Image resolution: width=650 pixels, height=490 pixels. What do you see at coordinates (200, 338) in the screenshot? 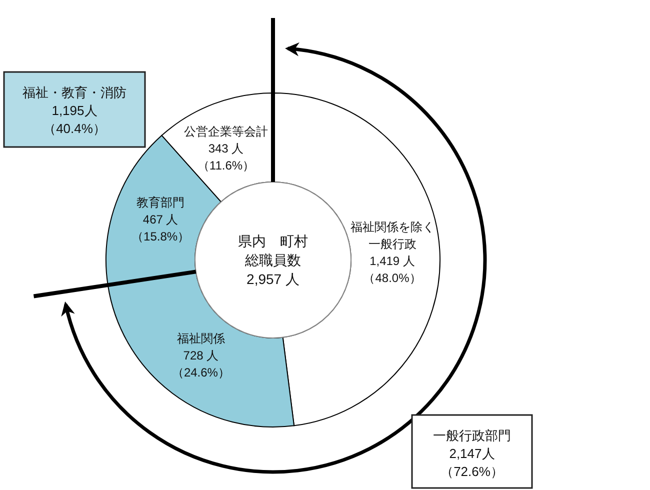
I see `slice-label: 福祉関係` at bounding box center [200, 338].